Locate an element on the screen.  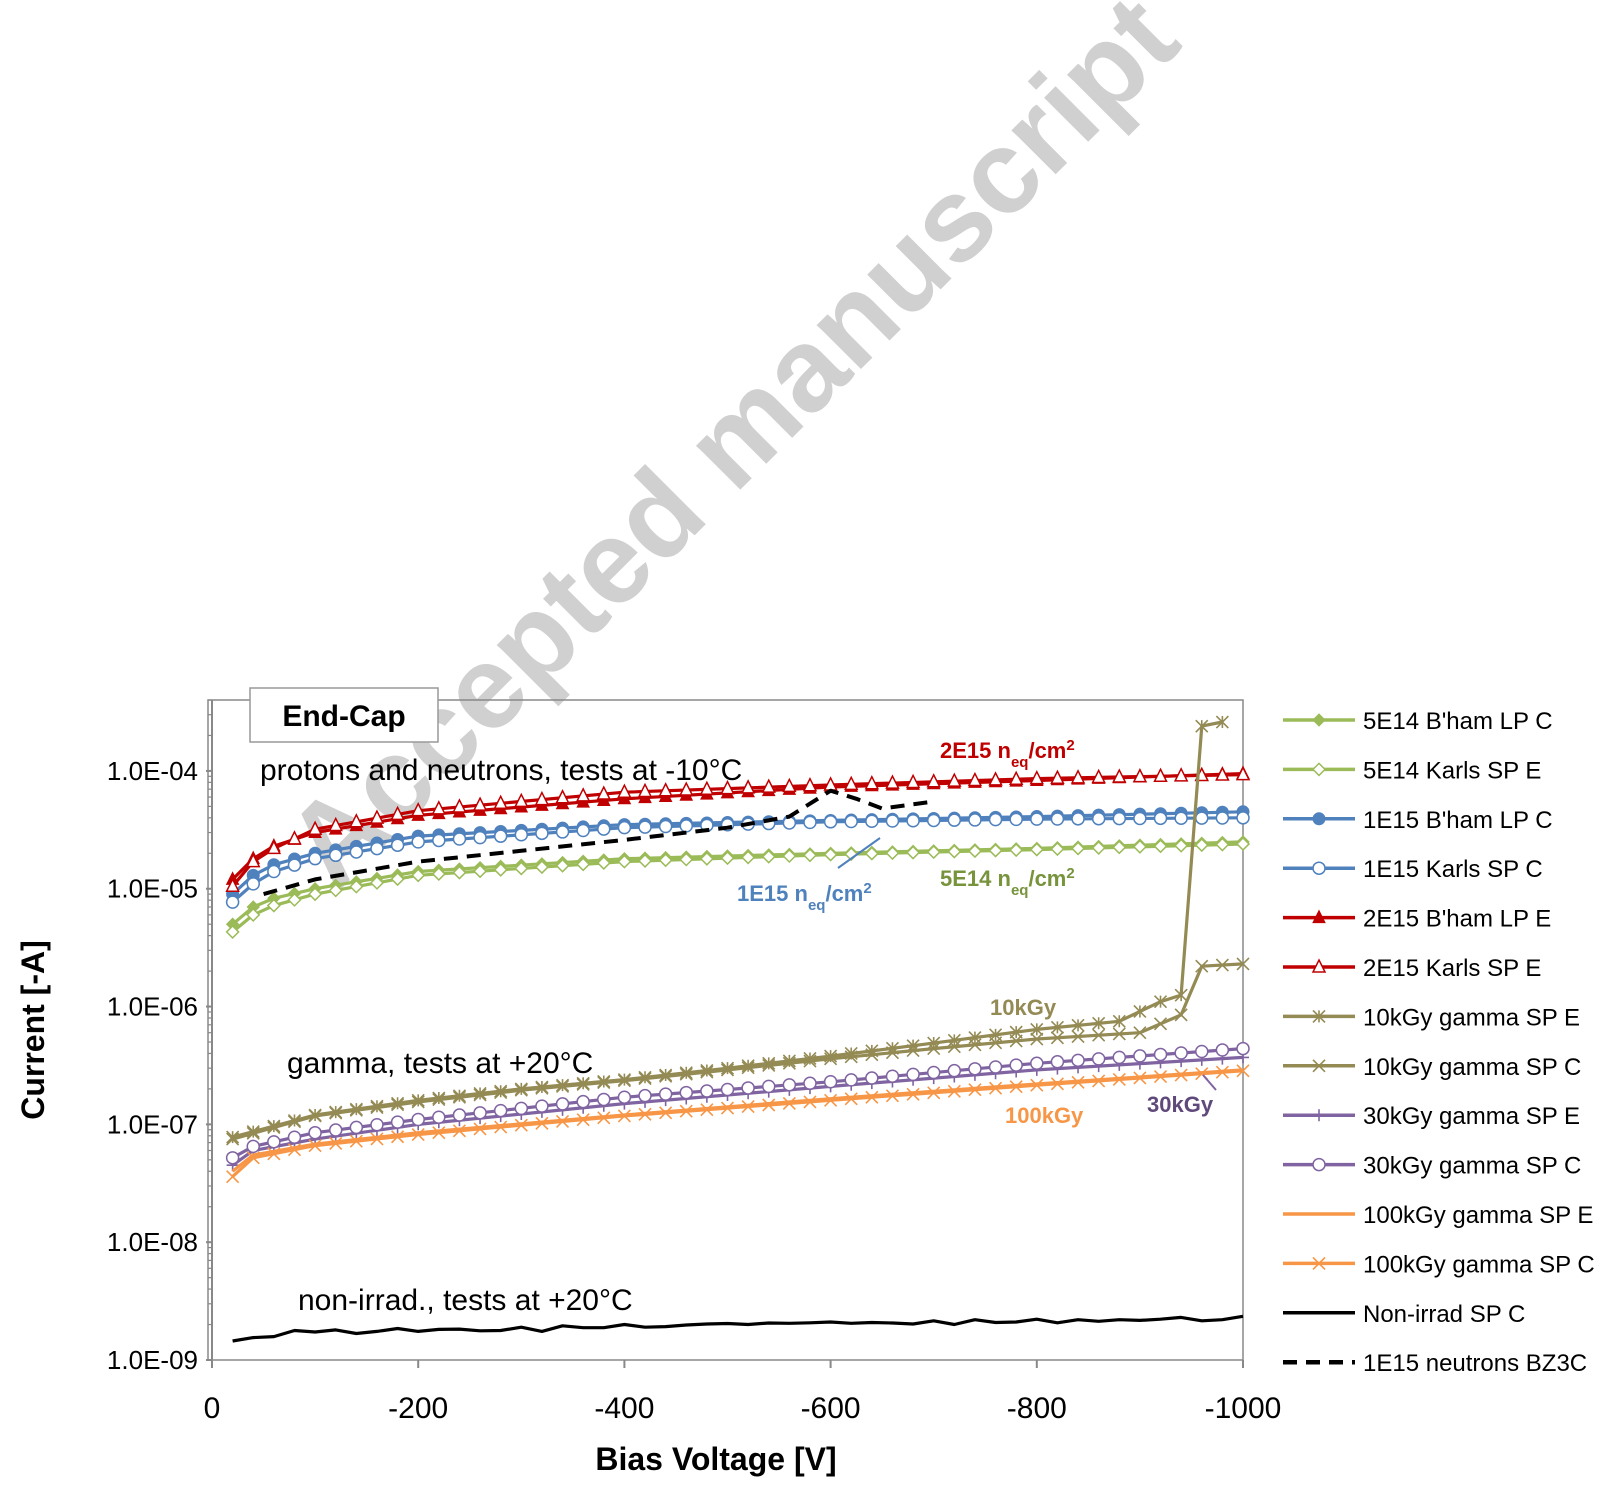
label-5e14: 5E14 neq/cm2 is located at coordinates (1007, 882).